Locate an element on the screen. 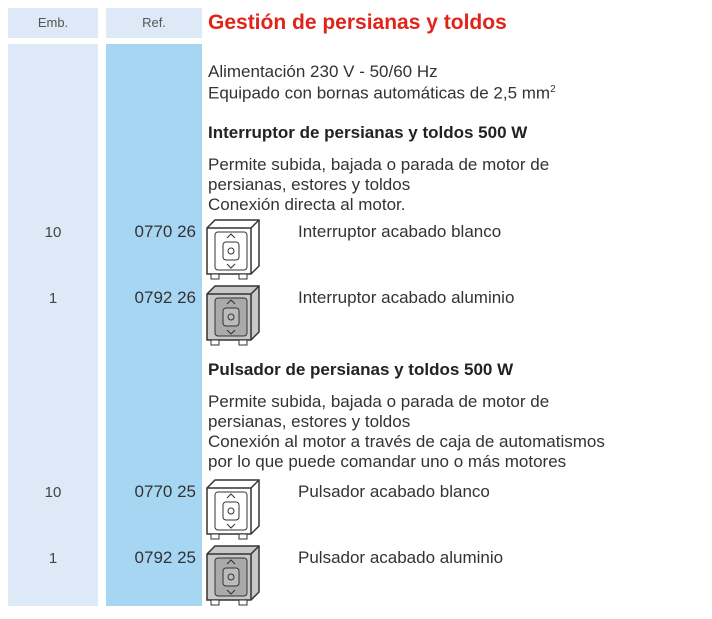 Image resolution: width=712 pixels, height=619 pixels. ref-header: Ref. is located at coordinates (154, 23).